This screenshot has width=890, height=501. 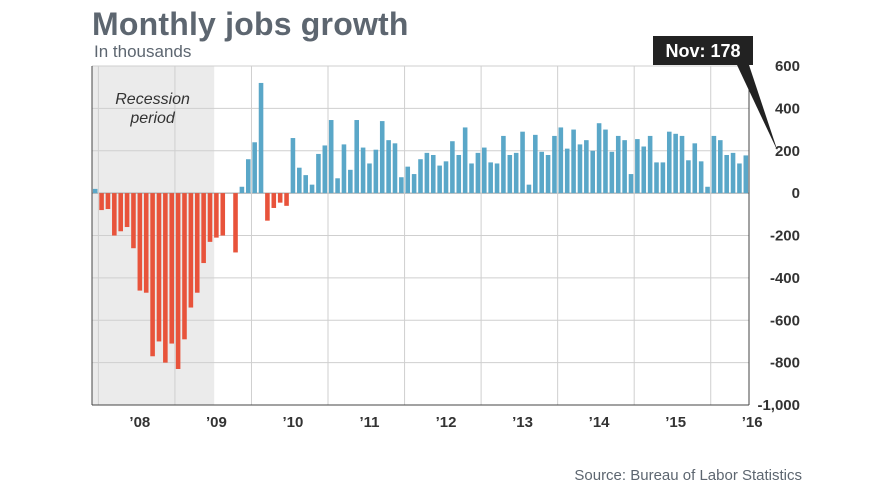 What do you see at coordinates (785, 278) in the screenshot?
I see `y-tick-label: -400` at bounding box center [785, 278].